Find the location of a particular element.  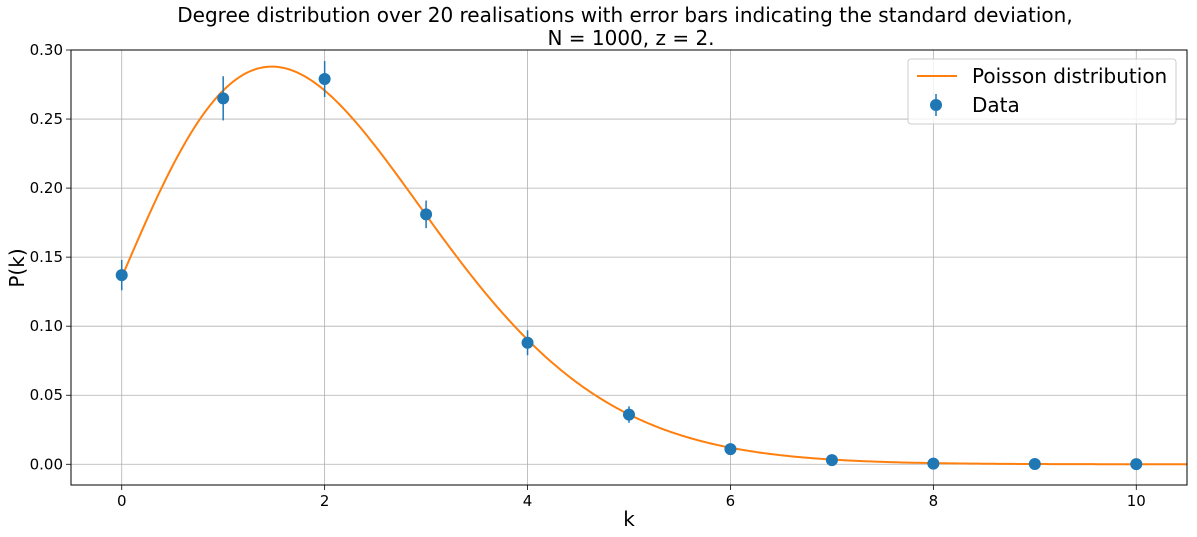

x-ticks: 0 2 4 6 8 10 is located at coordinates (631, 497).